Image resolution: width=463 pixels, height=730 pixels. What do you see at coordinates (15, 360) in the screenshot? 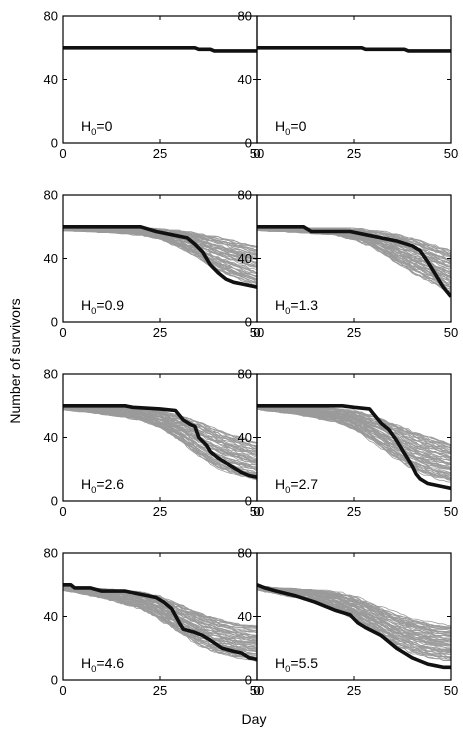
I see `y-axis-title: Number of survivors` at bounding box center [15, 360].